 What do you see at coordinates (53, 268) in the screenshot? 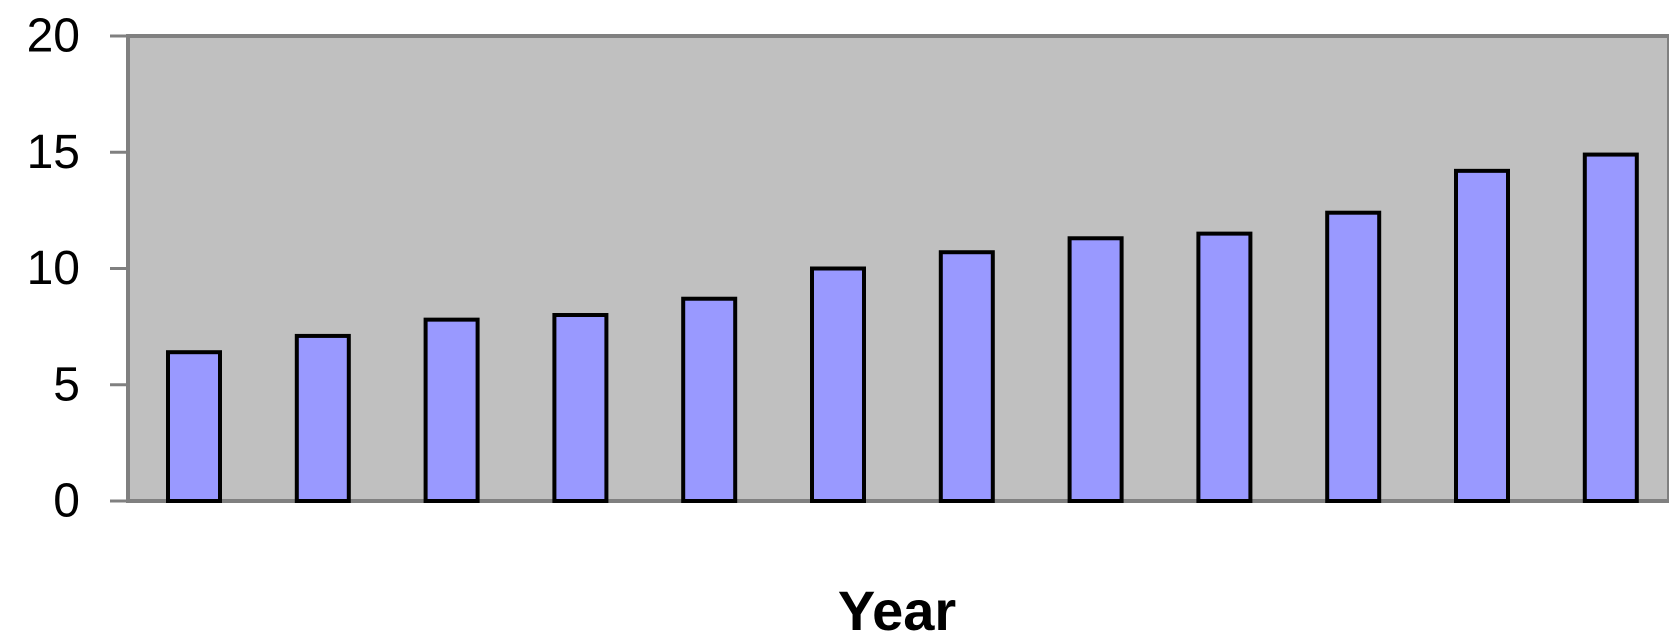
I see `y-tick-label: 10` at bounding box center [53, 268].